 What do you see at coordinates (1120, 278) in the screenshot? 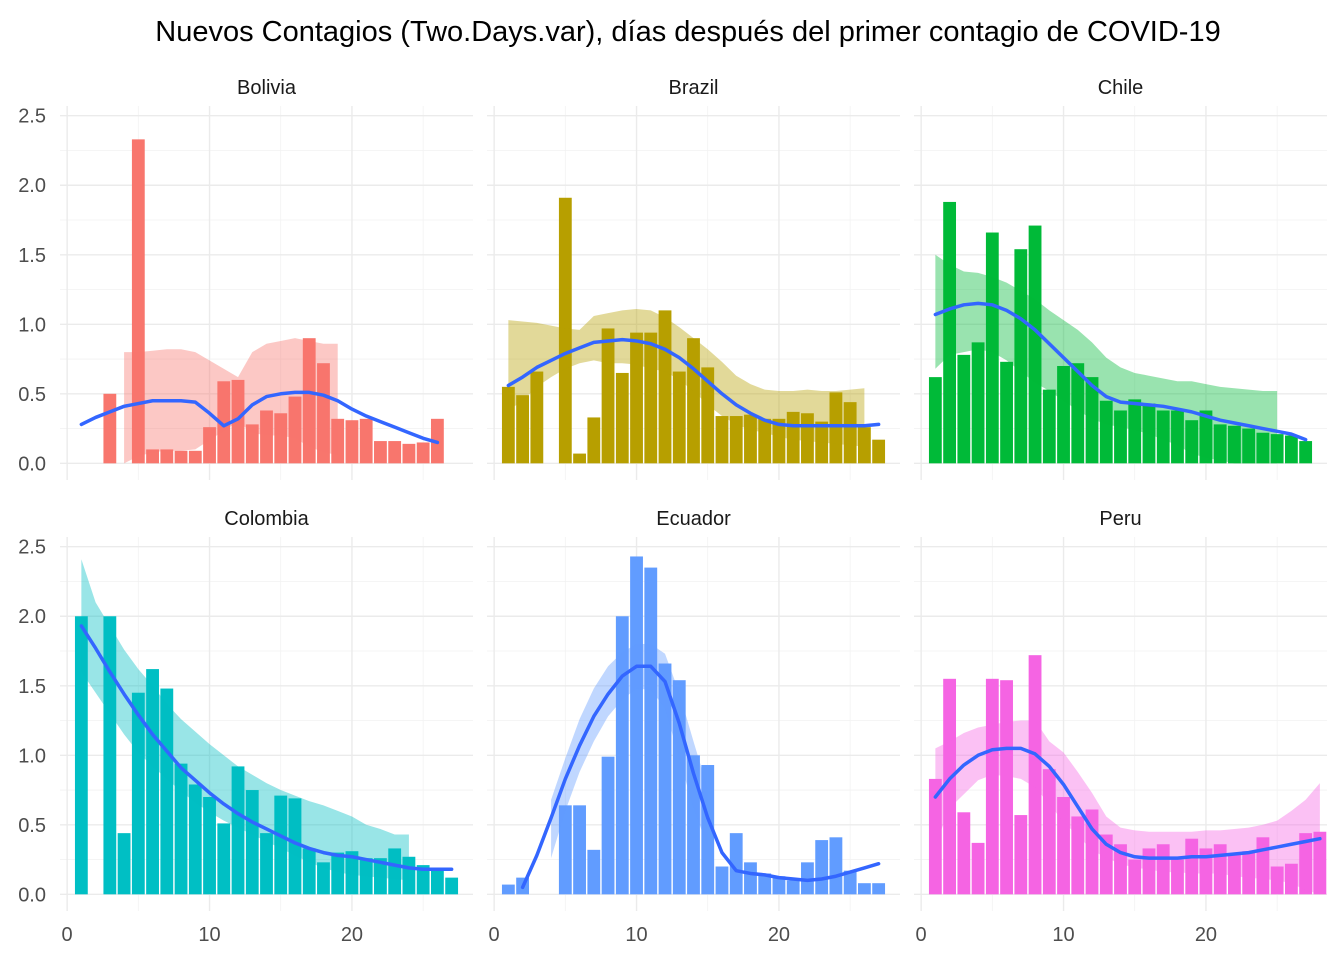
I see `panel-chile: Chile` at bounding box center [1120, 278].